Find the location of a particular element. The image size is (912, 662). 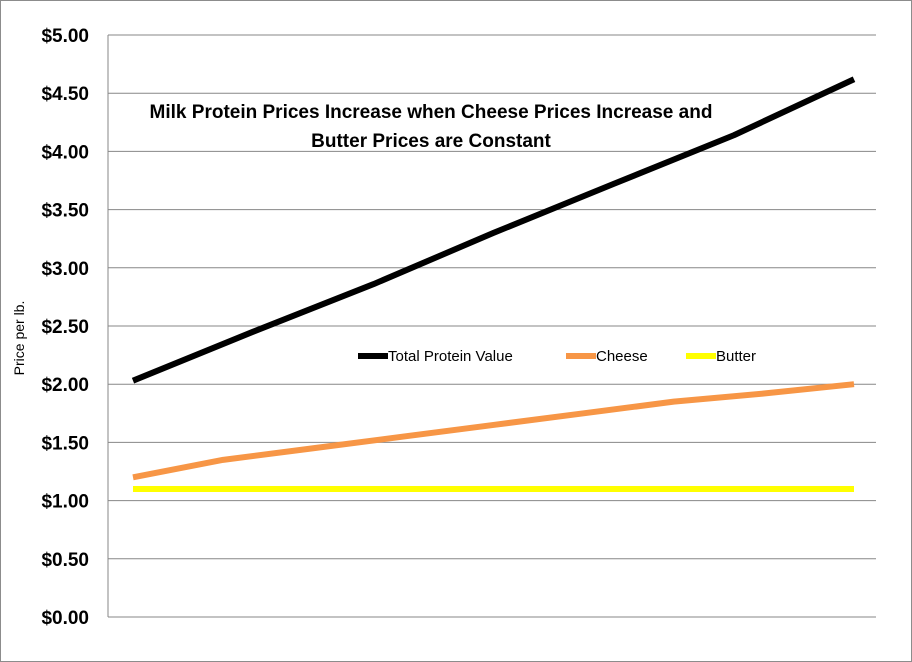

legend: Total Protein Value Cheese Butter is located at coordinates (557, 356).